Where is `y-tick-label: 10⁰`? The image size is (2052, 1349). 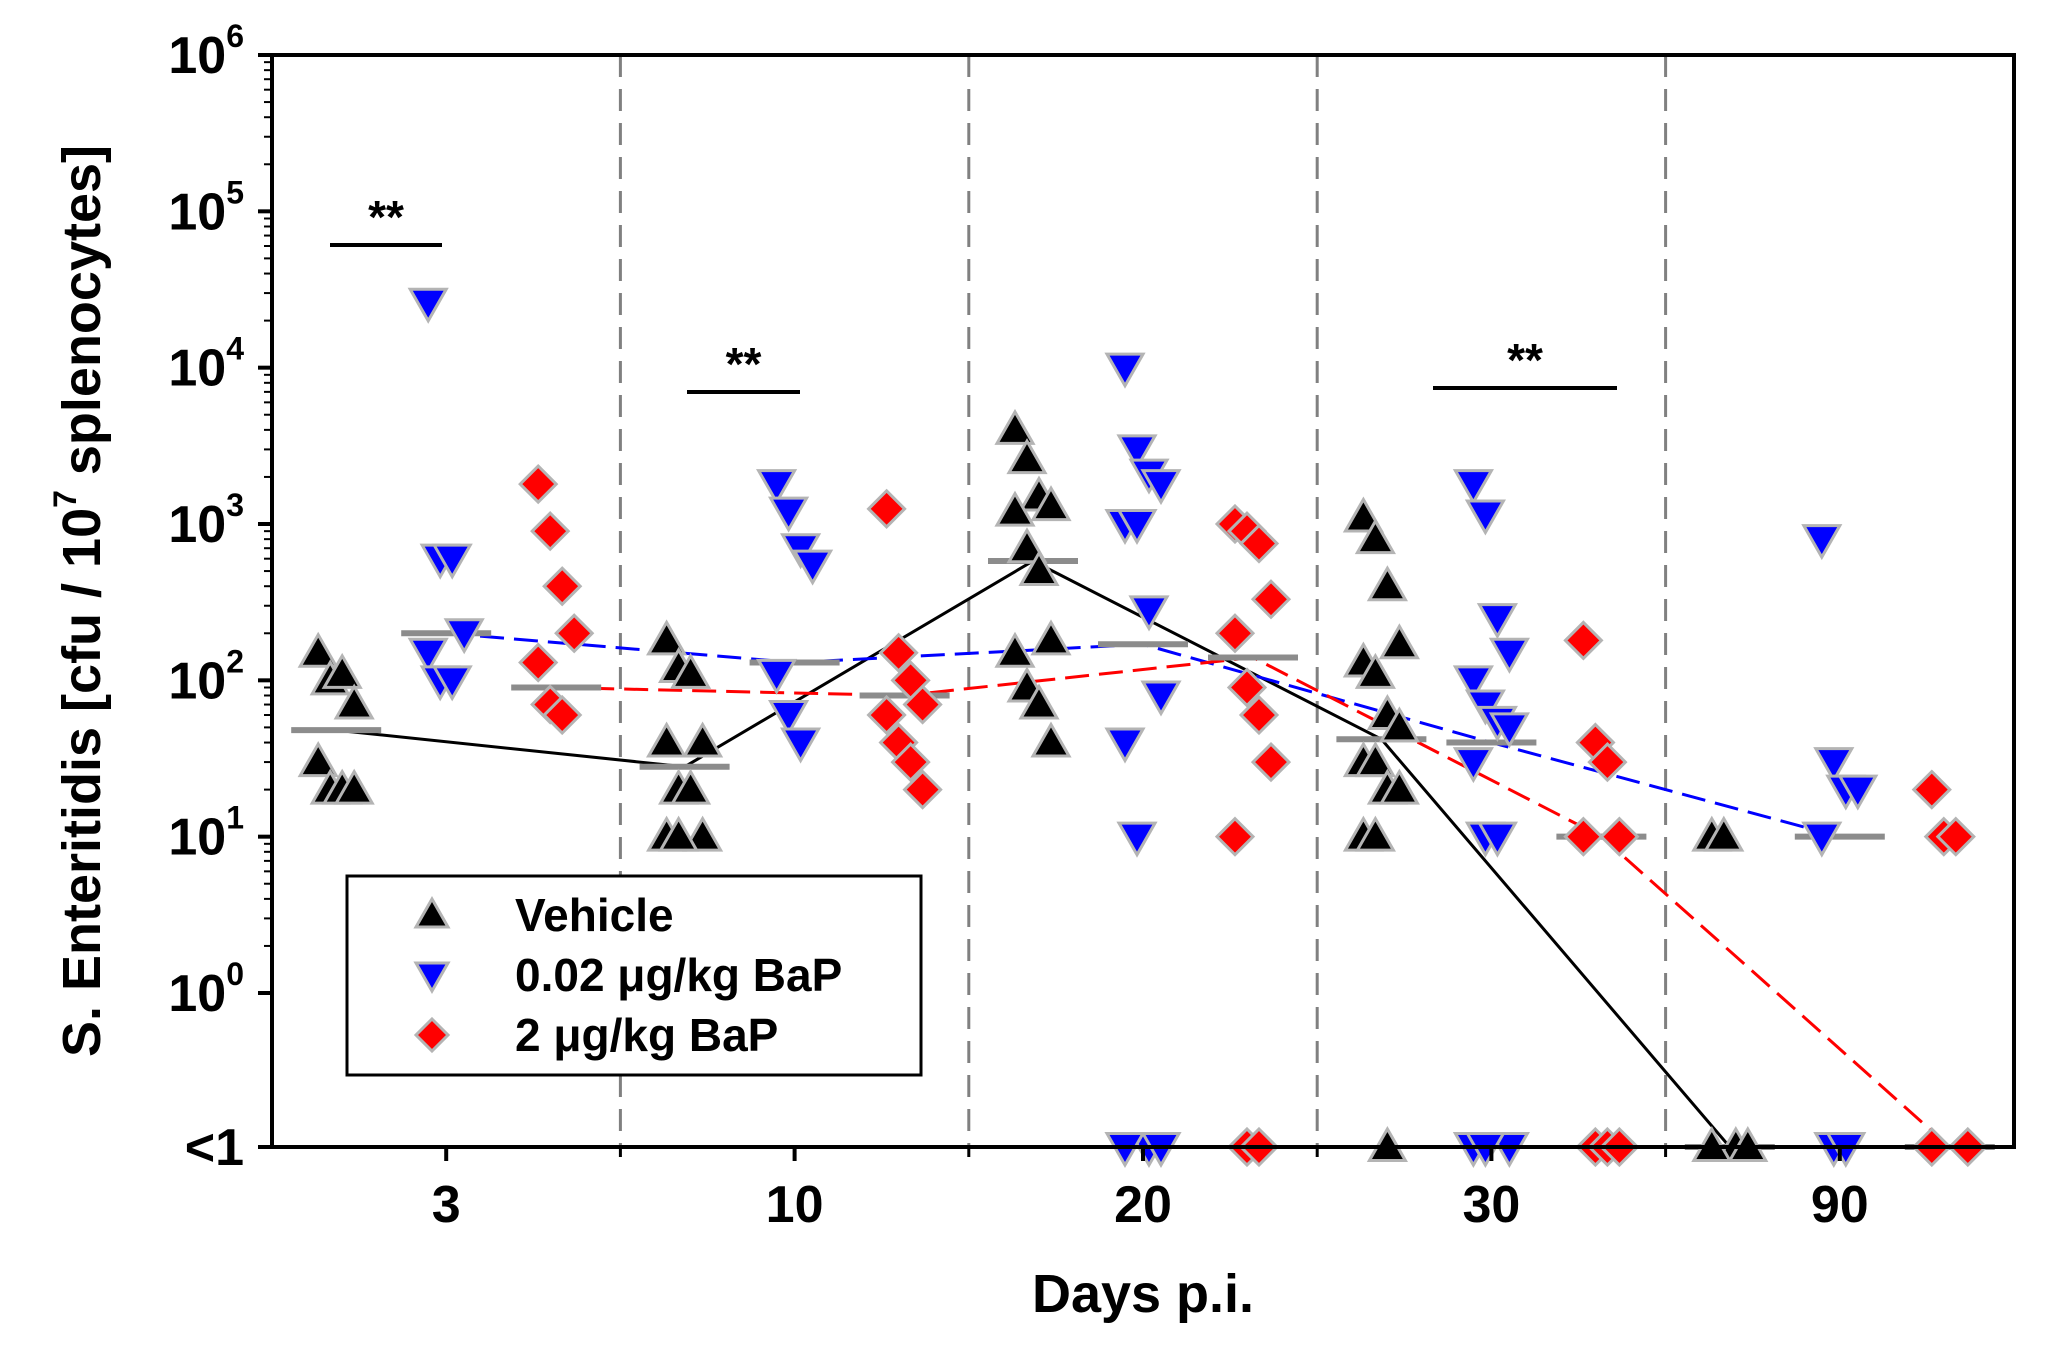 y-tick-label: 10⁰ is located at coordinates (206, 989).